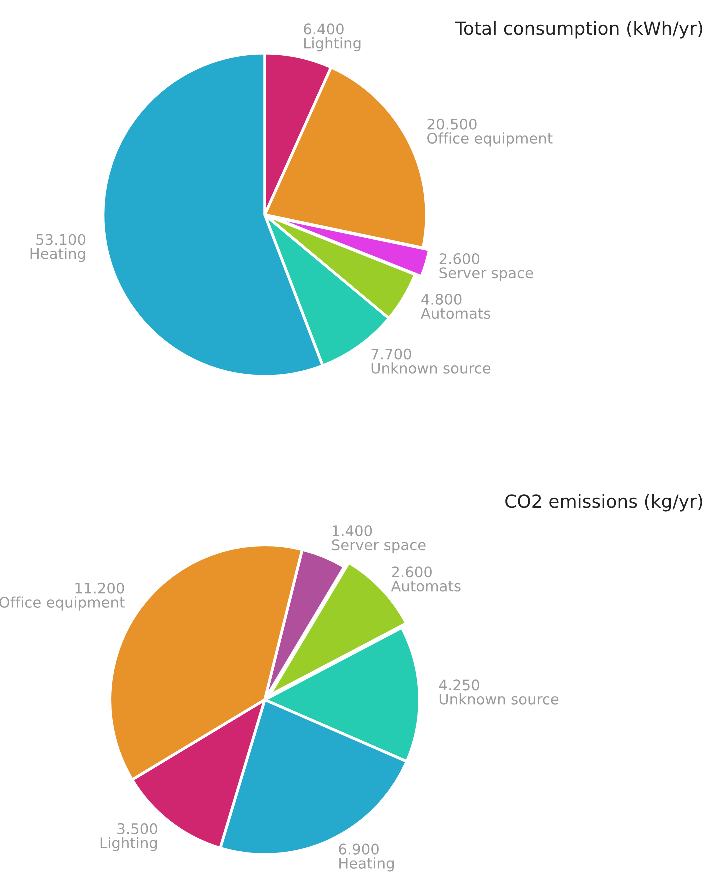 This screenshot has width=709, height=893. Describe the element at coordinates (604, 503) in the screenshot. I see `text: CO2 emissions (kg/yr)` at that location.